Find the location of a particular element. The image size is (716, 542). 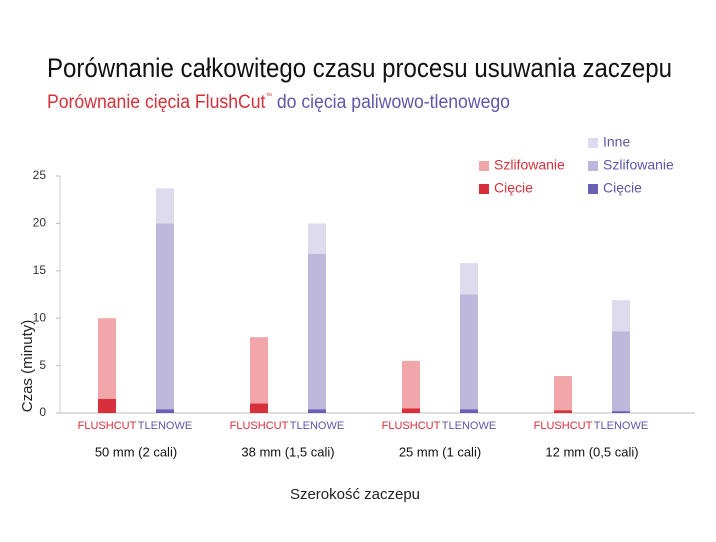

y-tick-label: 25 is located at coordinates (40, 175).